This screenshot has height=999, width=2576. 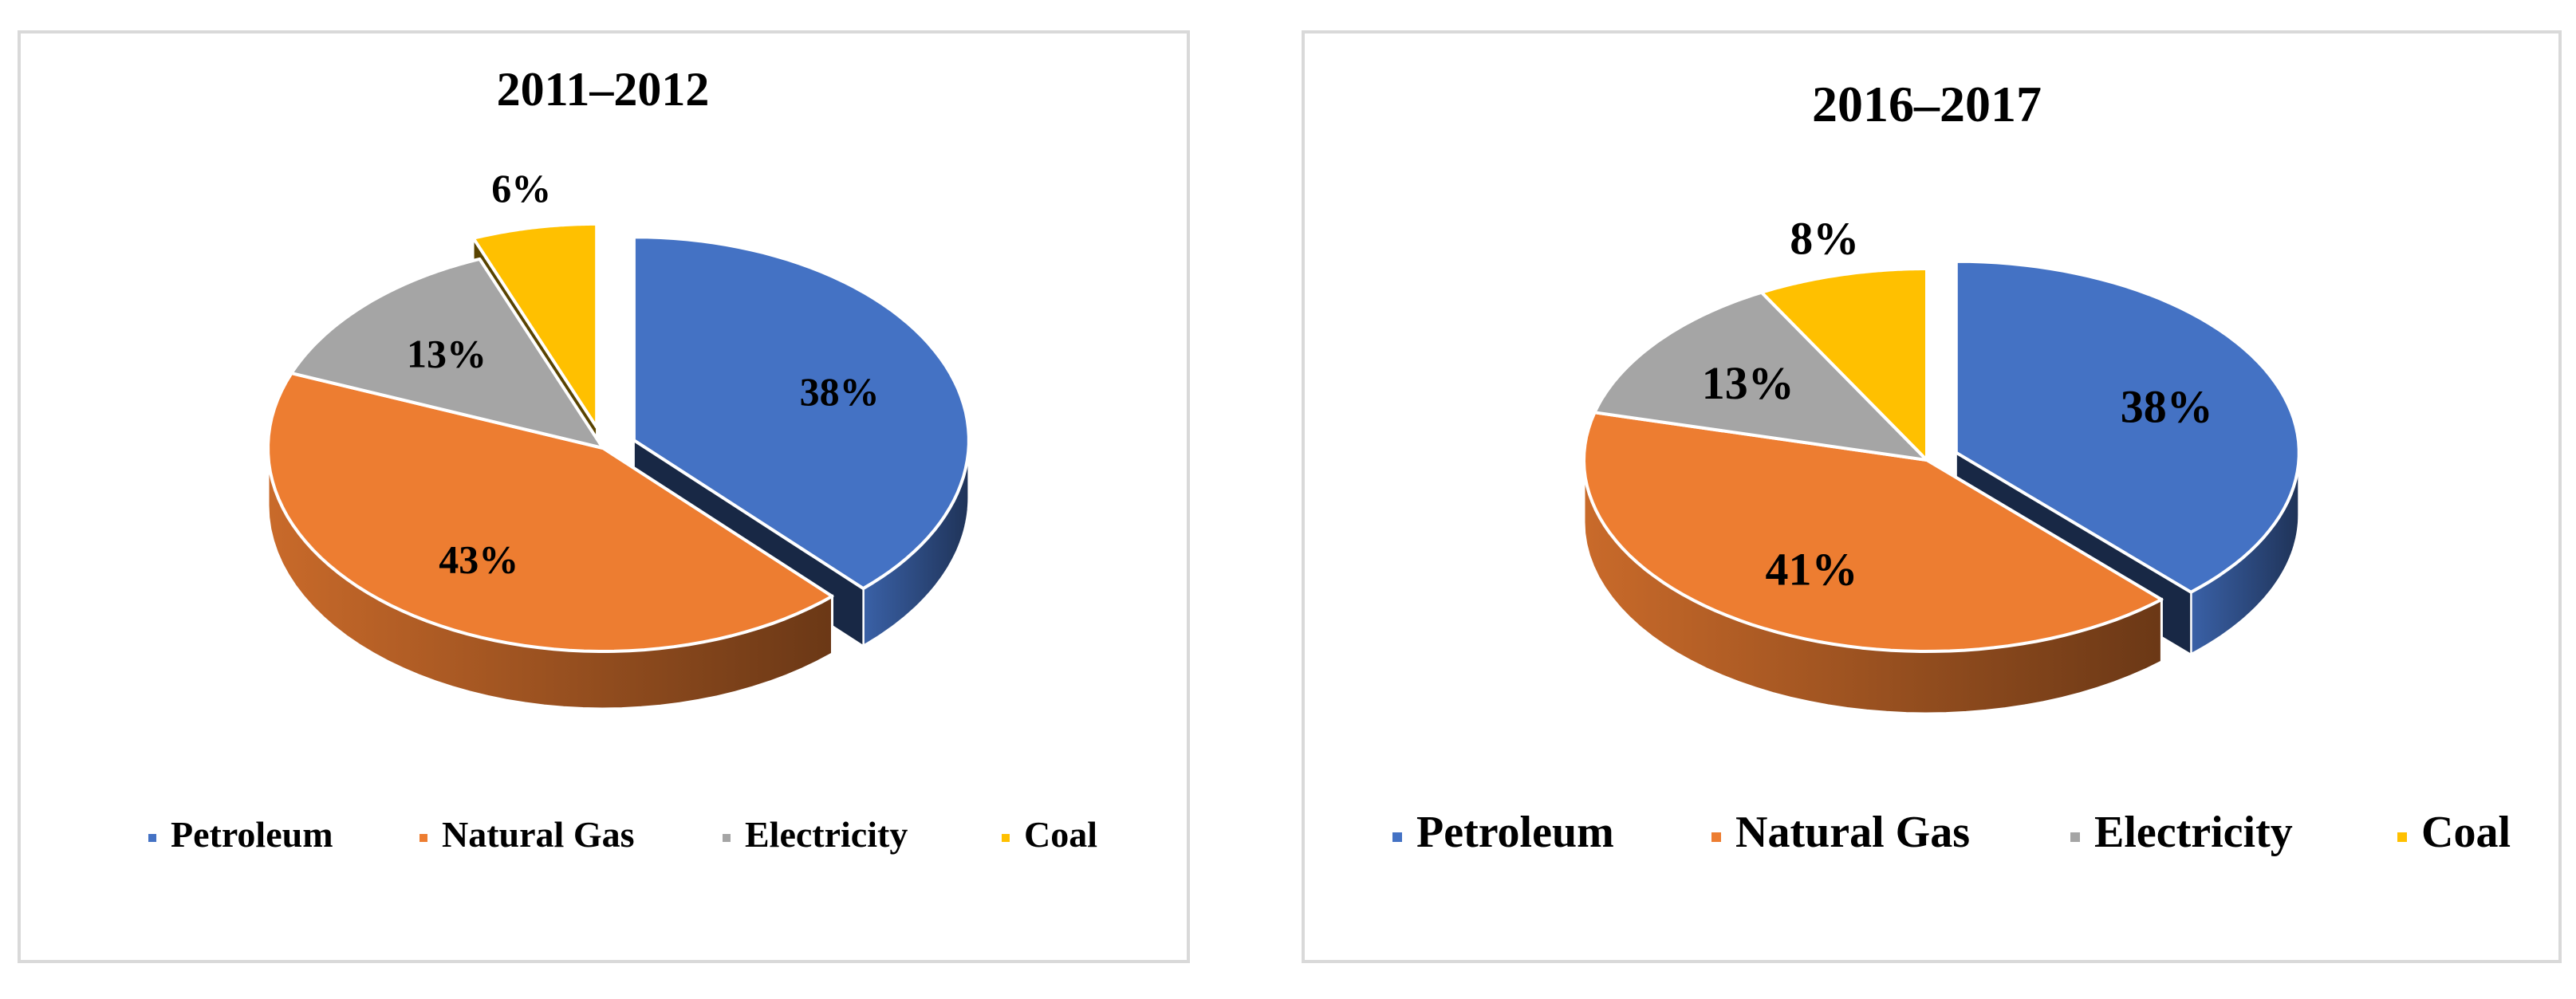 What do you see at coordinates (1812, 570) in the screenshot?
I see `data-label-natural-gas: 41%` at bounding box center [1812, 570].